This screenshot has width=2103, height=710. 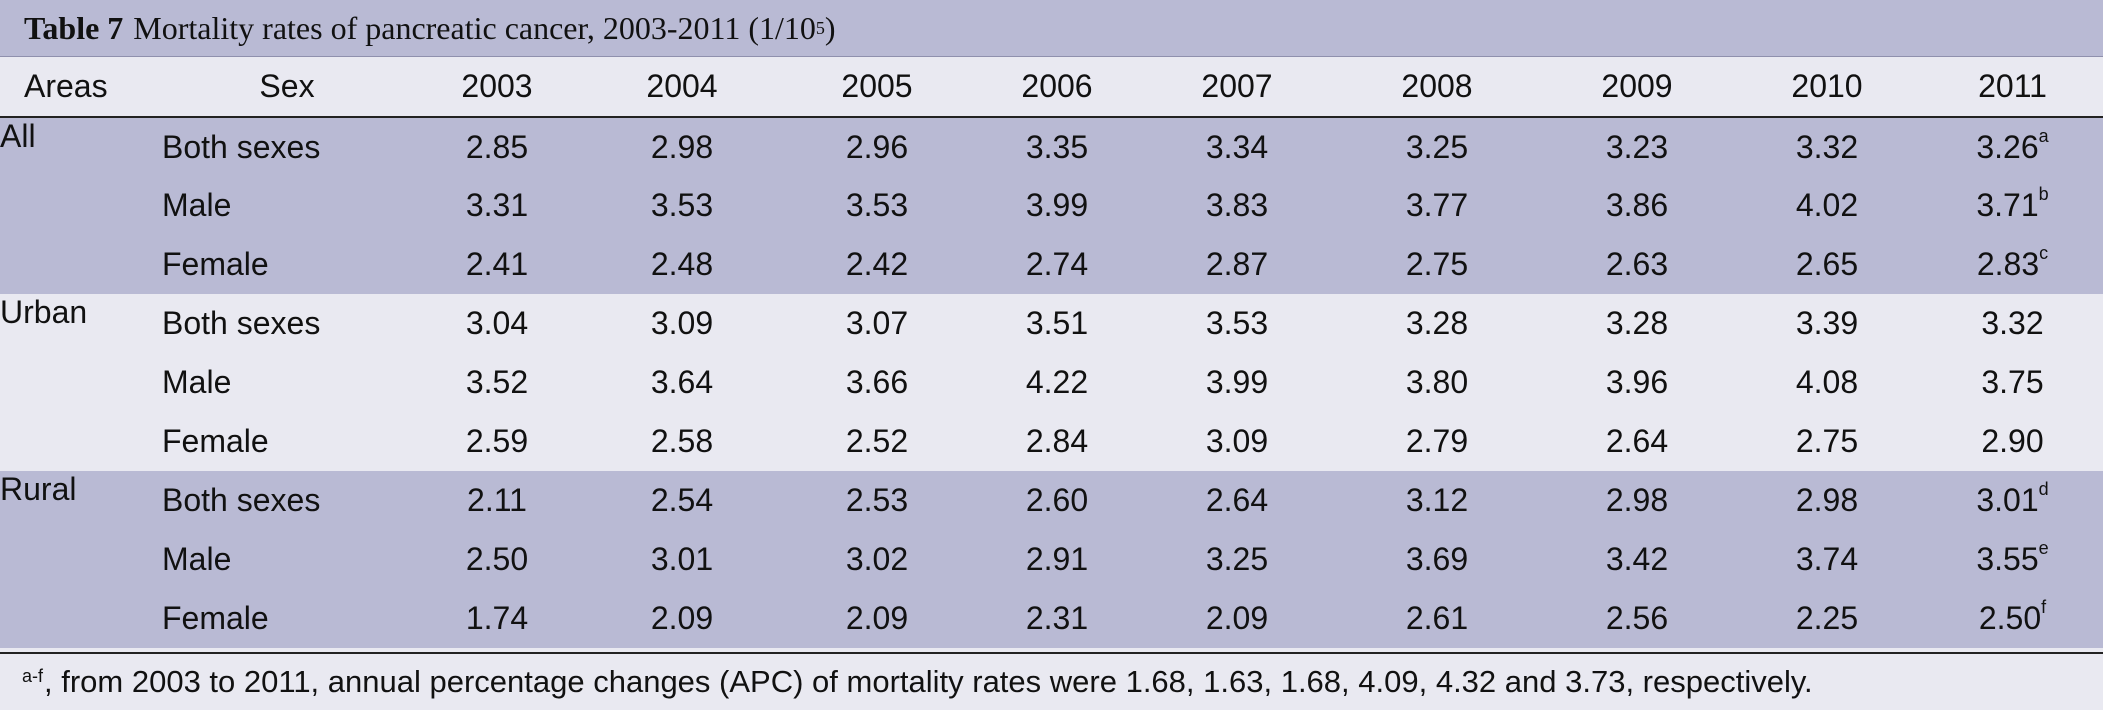 What do you see at coordinates (820, 27) in the screenshot?
I see `caption-exponent: 5` at bounding box center [820, 27].